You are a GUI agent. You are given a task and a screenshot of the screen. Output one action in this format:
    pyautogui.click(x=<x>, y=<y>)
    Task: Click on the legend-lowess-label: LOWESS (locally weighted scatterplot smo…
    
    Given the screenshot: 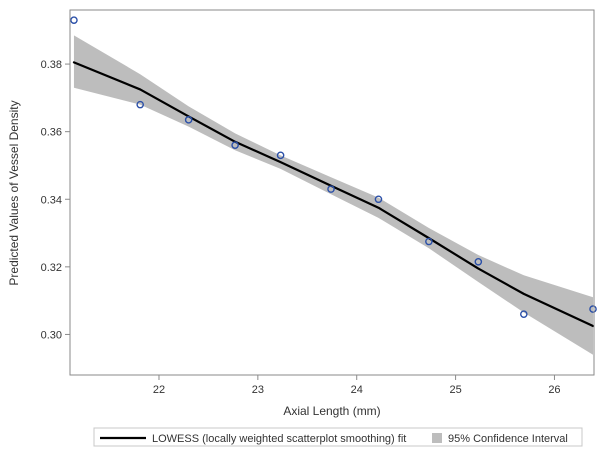 What is the action you would take?
    pyautogui.click(x=279, y=439)
    